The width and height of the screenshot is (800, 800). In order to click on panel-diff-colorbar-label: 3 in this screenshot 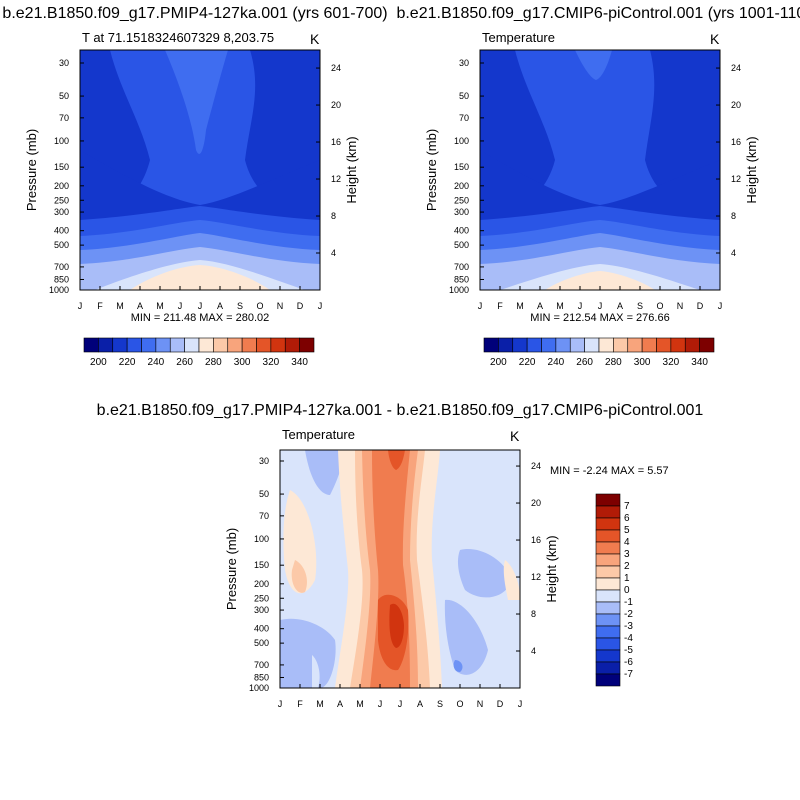, I will do `click(627, 554)`.